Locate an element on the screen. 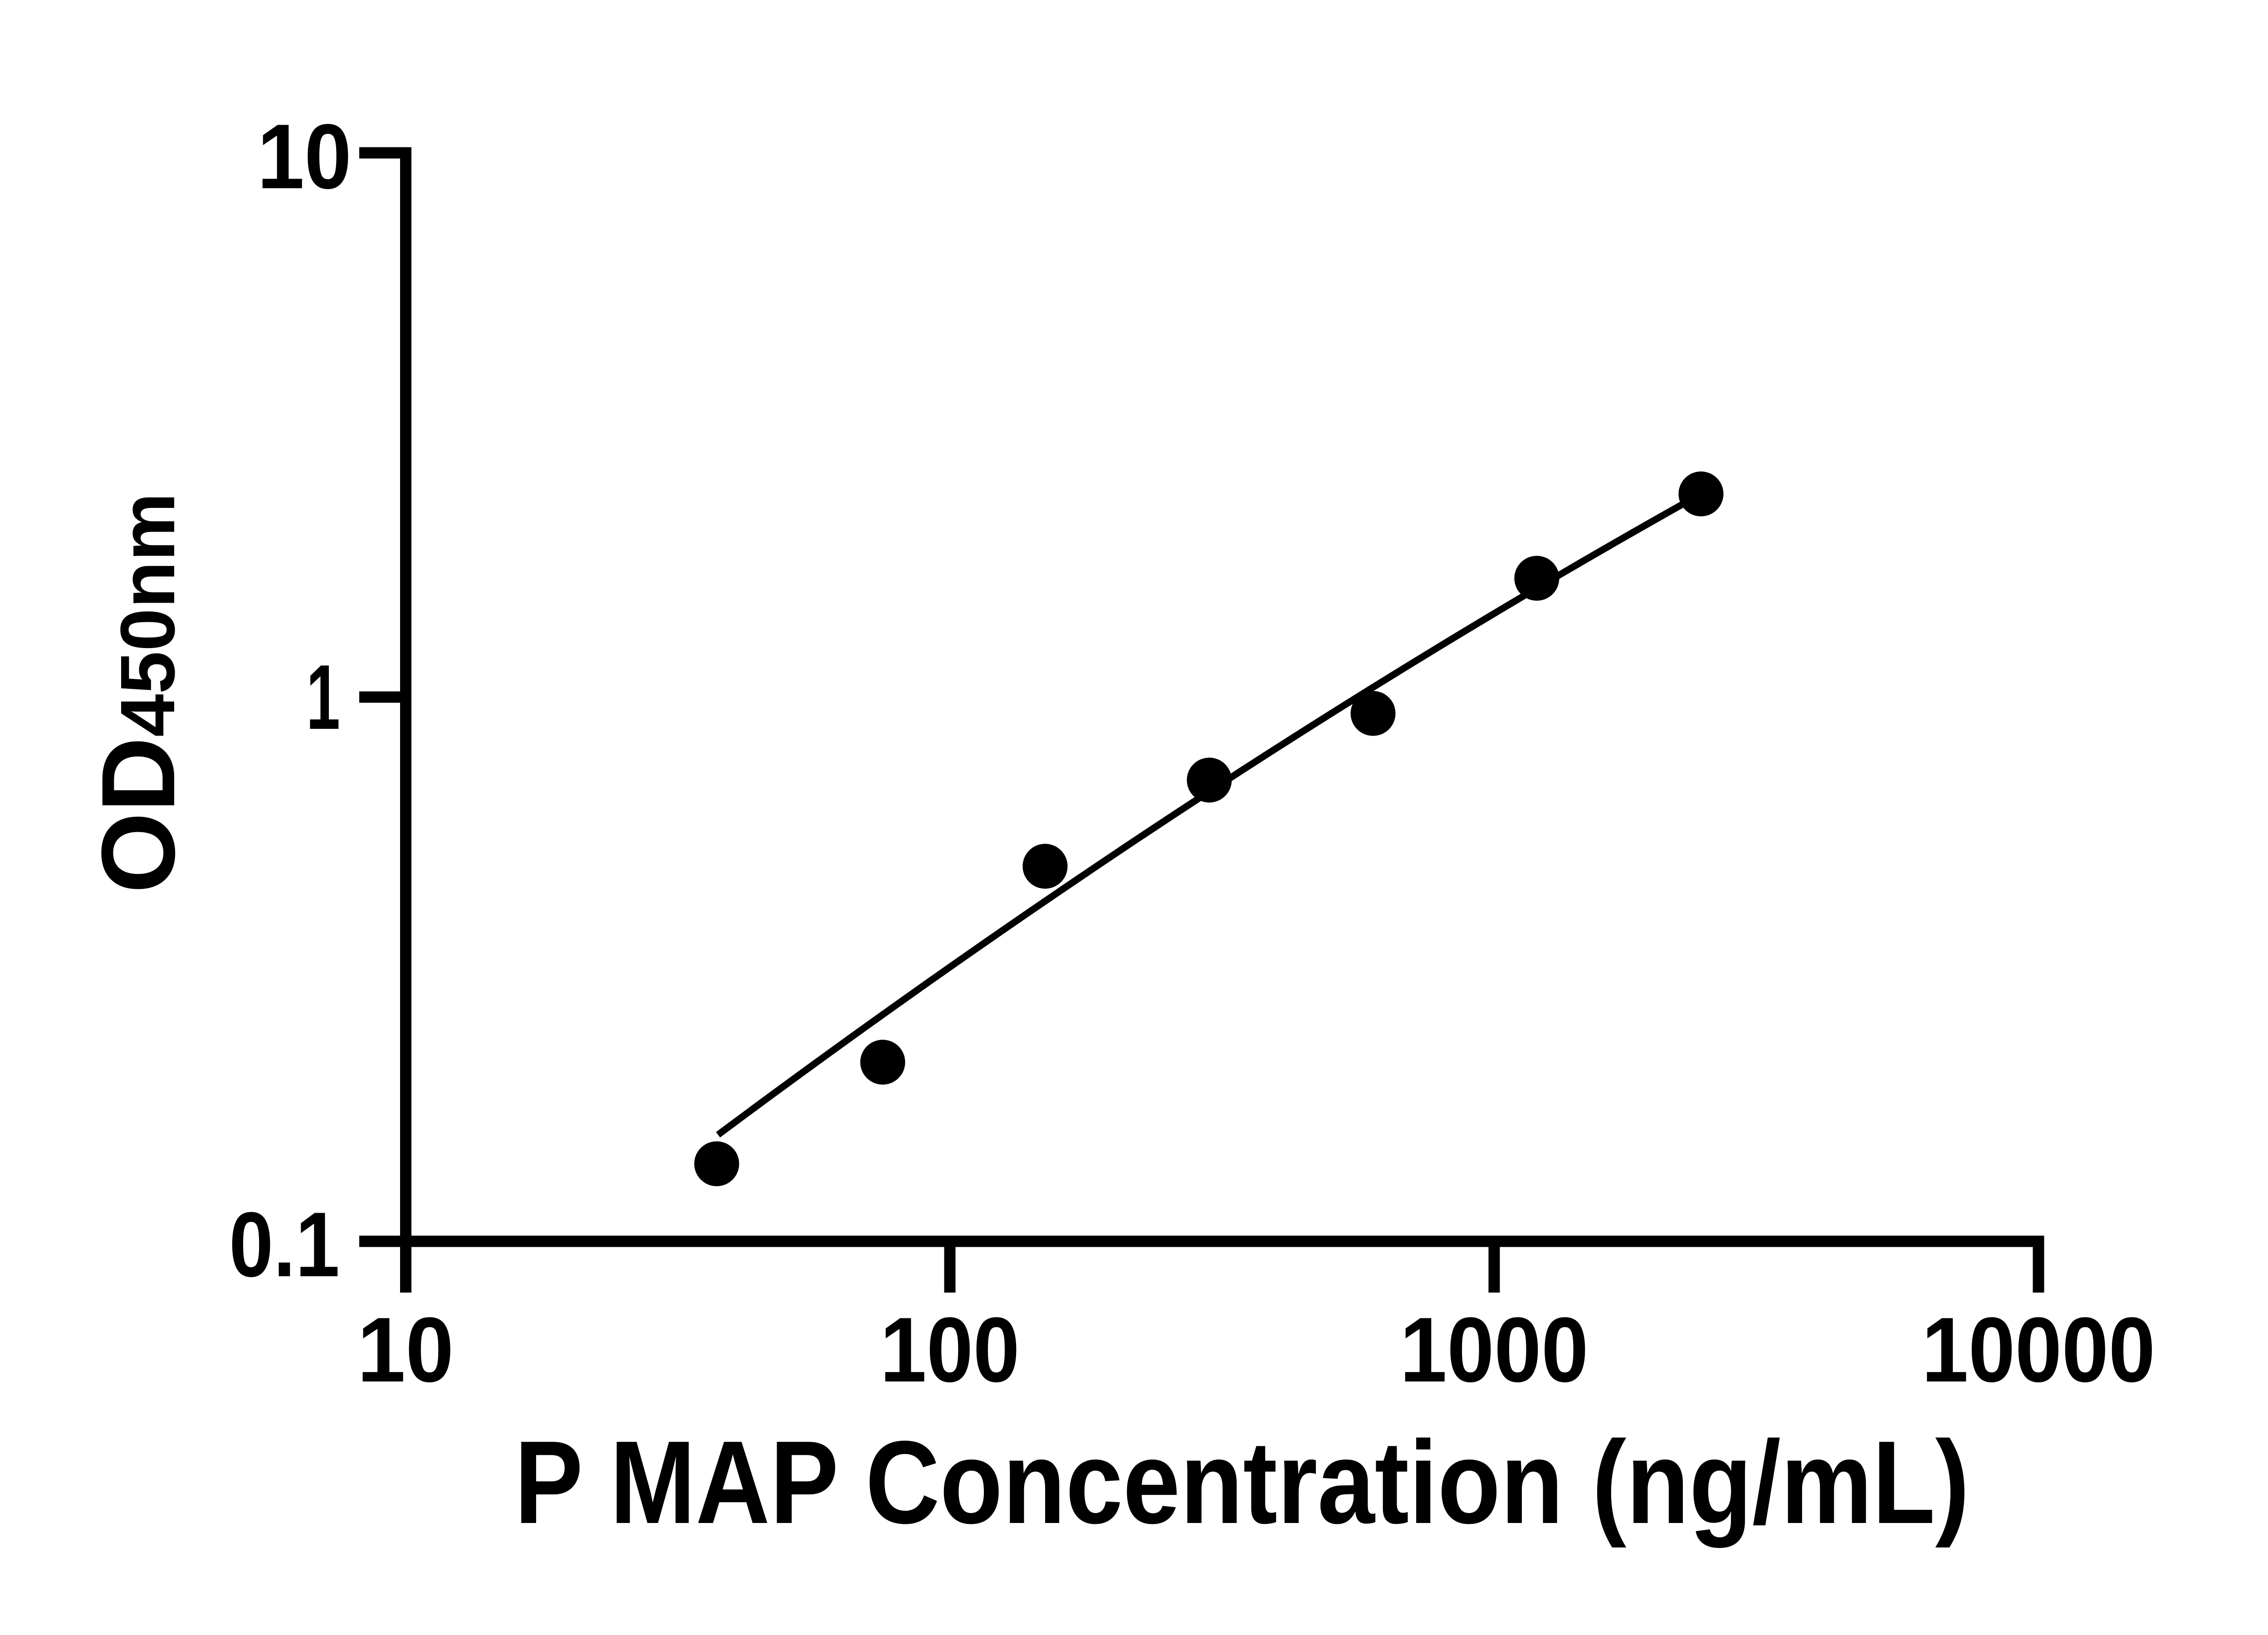 This screenshot has height=1635, width=2268. svg-text: OD450nm is located at coordinates (138, 693).